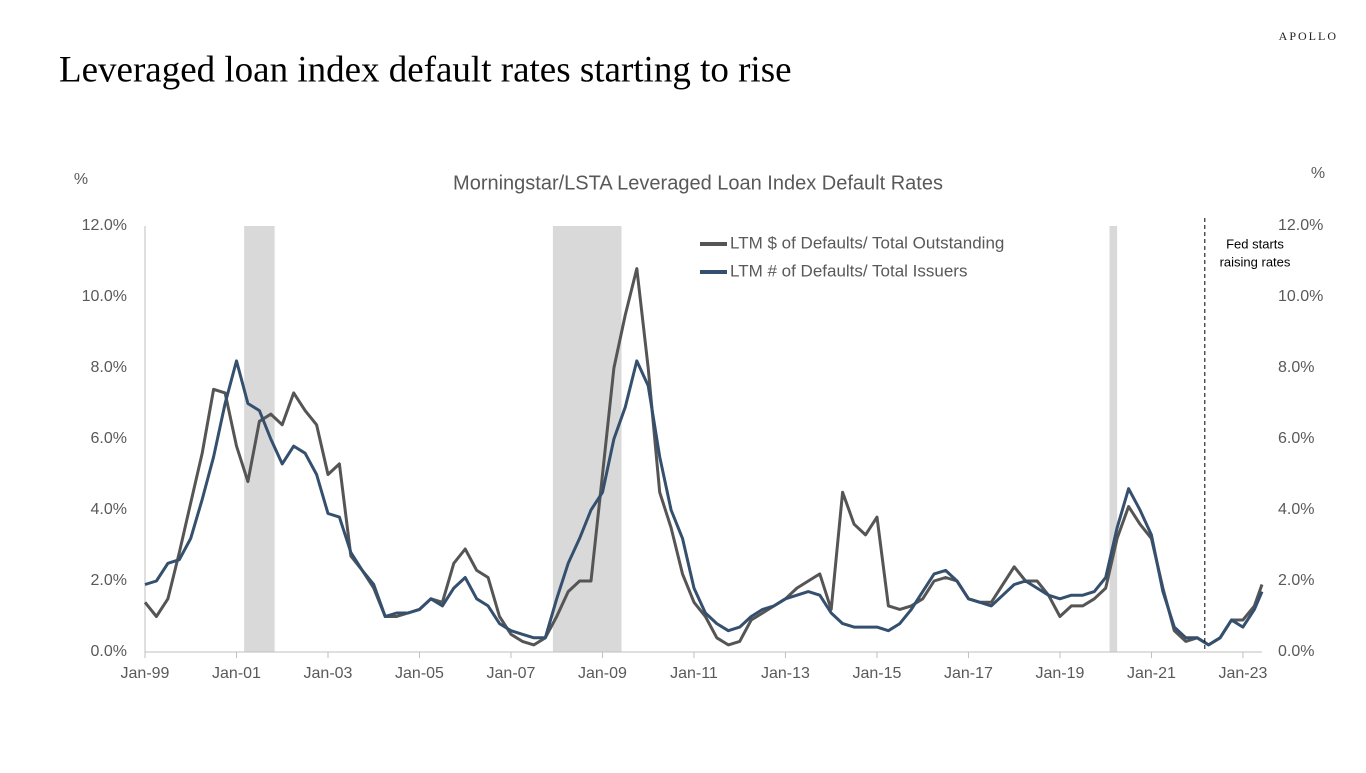  Describe the element at coordinates (145, 673) in the screenshot. I see `x-tick-label: Jan-99` at that location.